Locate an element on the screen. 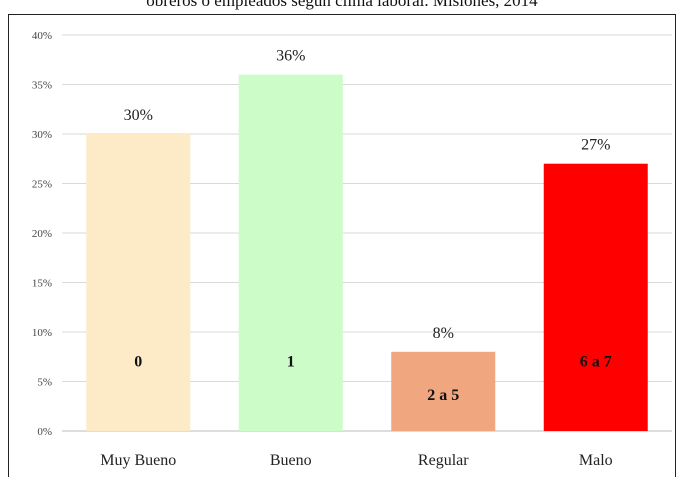  data-label: 27% is located at coordinates (595, 145).